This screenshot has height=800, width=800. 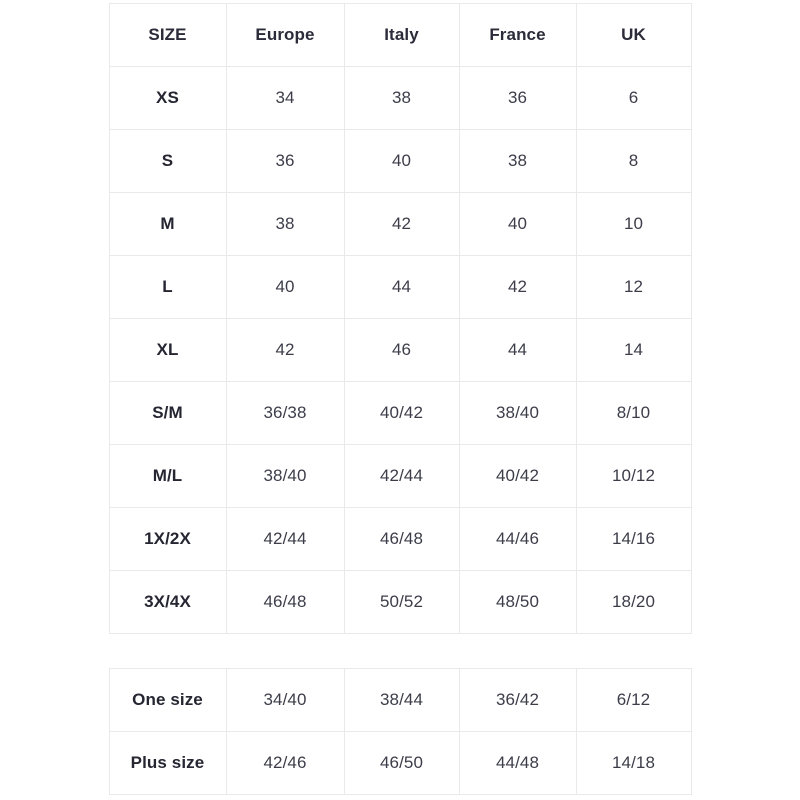 What do you see at coordinates (167, 539) in the screenshot?
I see `row-label-size: 1X/2X` at bounding box center [167, 539].